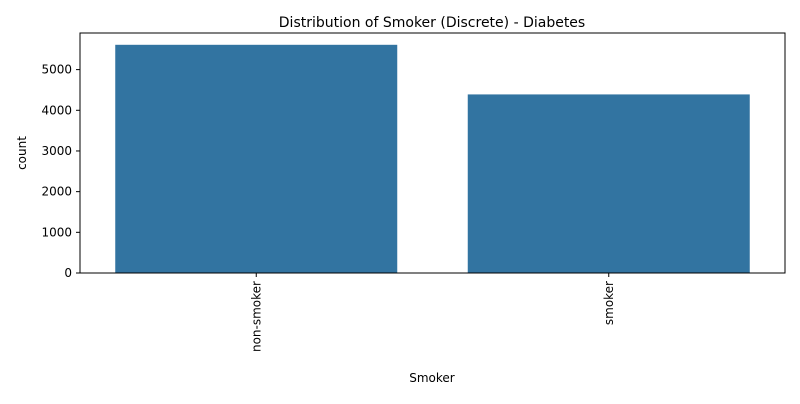 This screenshot has width=800, height=404. What do you see at coordinates (56, 151) in the screenshot?
I see `y-tick-label: 3000` at bounding box center [56, 151].